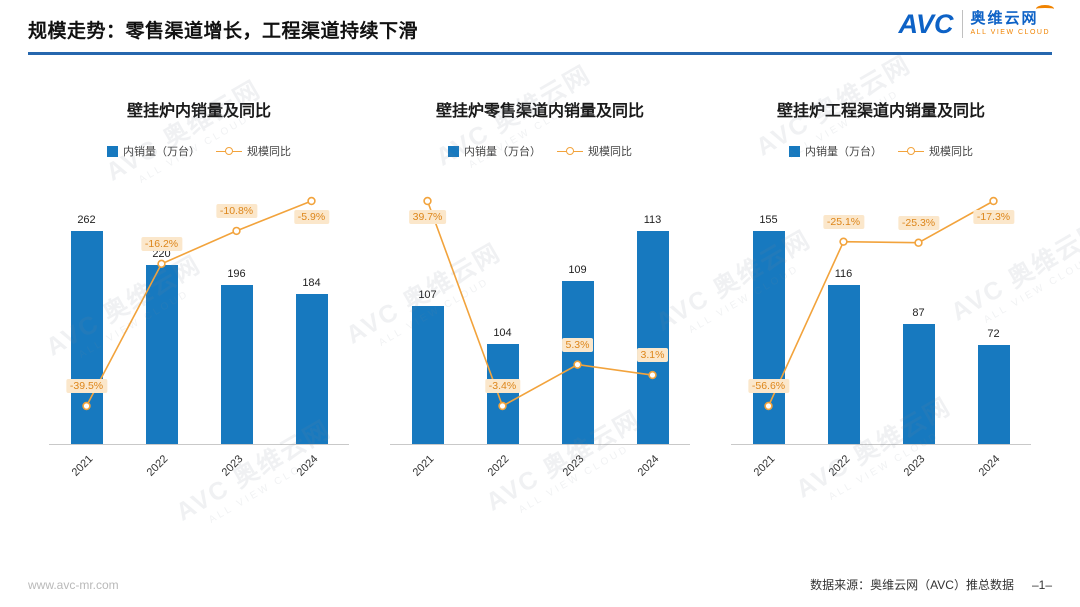  I want to click on bar-value-label: 72, so click(993, 334).